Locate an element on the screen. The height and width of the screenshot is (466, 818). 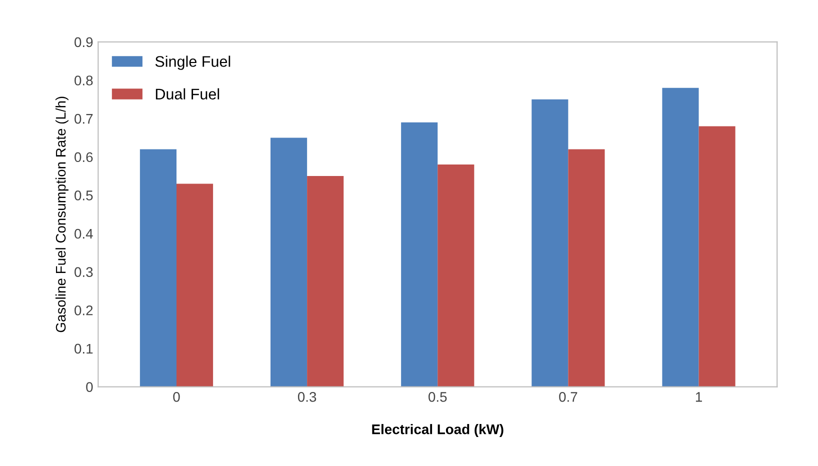
y-tick-label: 0.5 is located at coordinates (83, 195).